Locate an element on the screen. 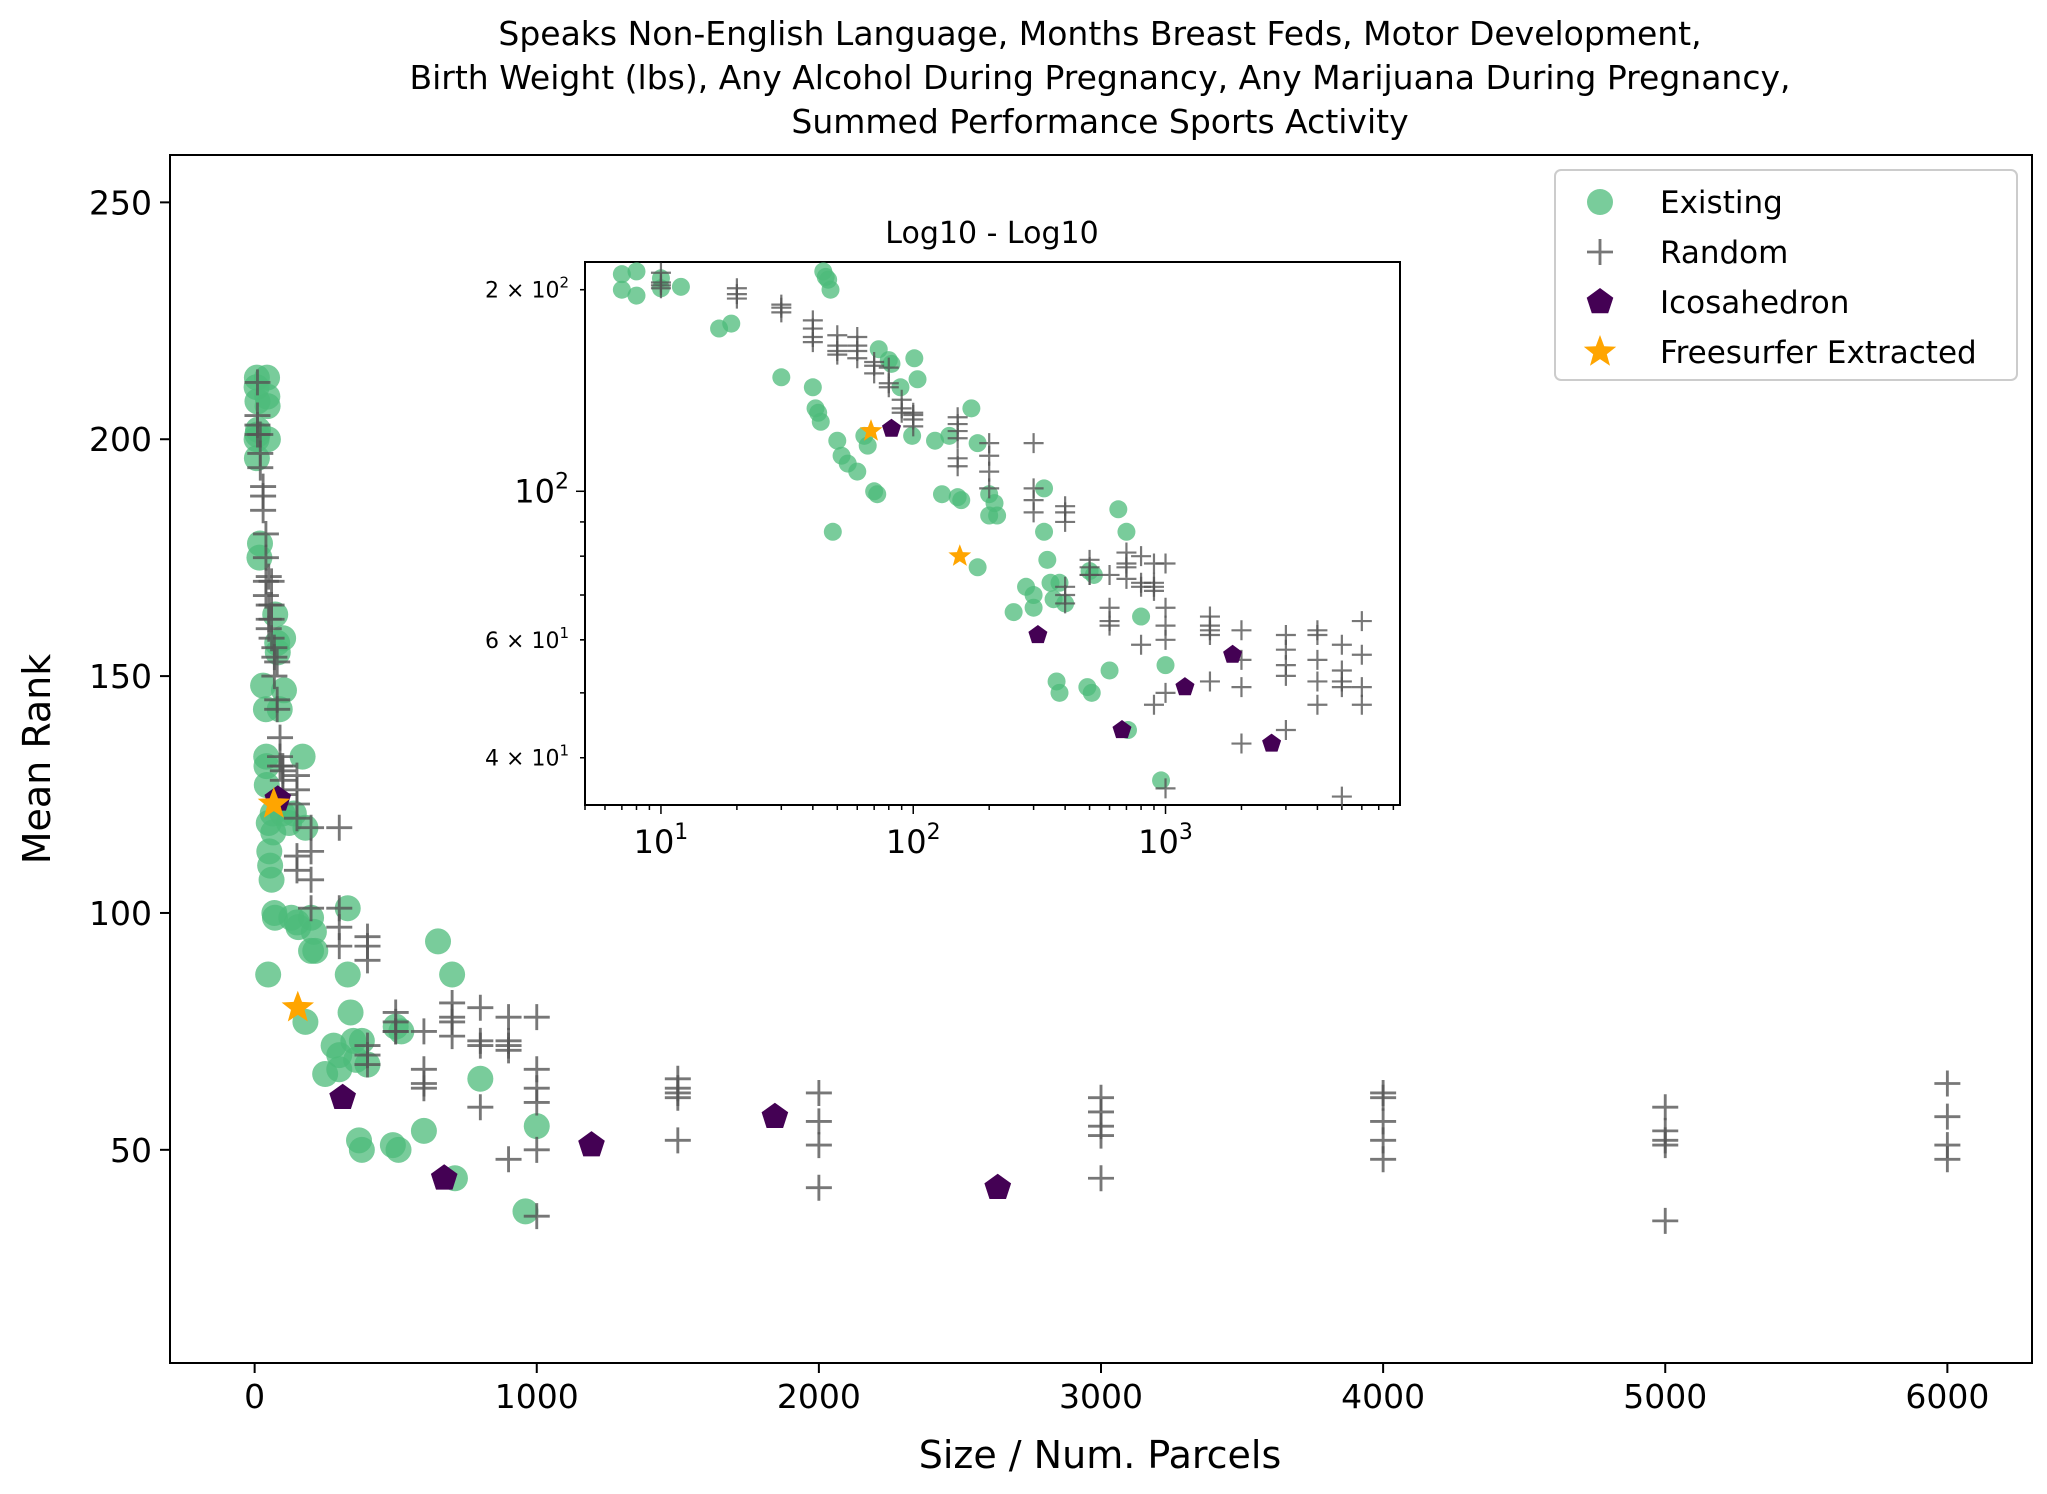 This screenshot has width=2047, height=1494. inset-y-tick-label: 2 × 10² is located at coordinates (527, 289).